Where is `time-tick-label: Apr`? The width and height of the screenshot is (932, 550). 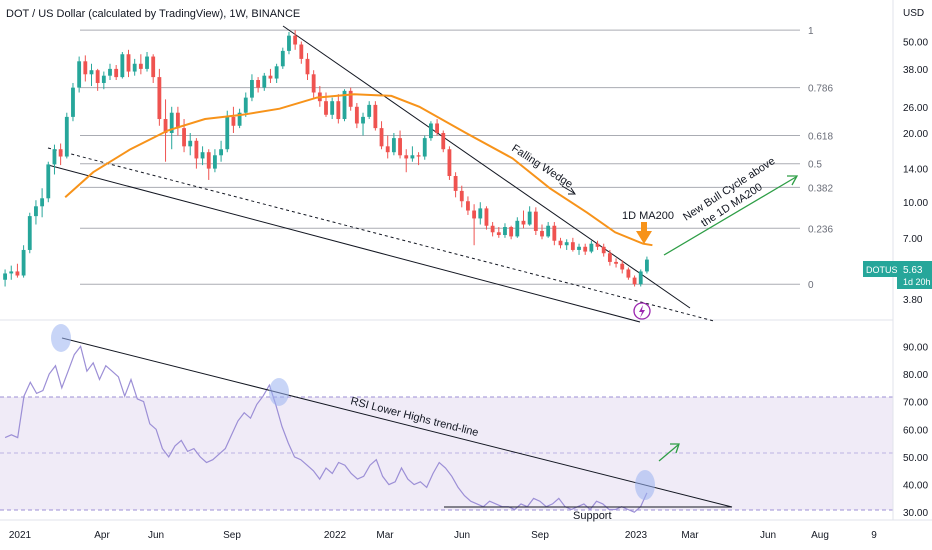 time-tick-label: Apr is located at coordinates (102, 535).